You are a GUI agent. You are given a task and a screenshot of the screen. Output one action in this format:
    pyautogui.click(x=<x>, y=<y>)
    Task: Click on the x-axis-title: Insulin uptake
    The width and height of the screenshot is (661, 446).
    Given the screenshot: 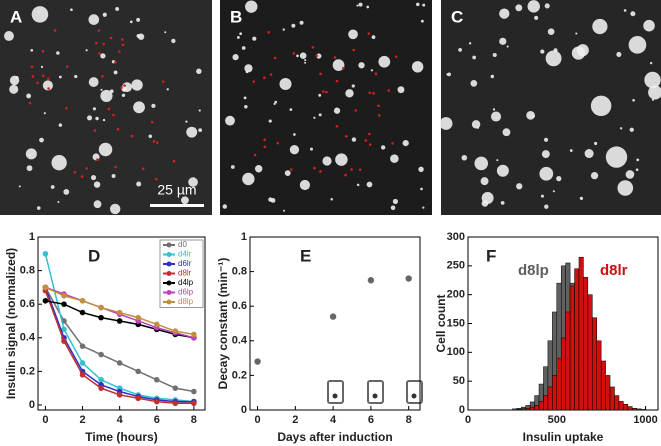 What is the action you would take?
    pyautogui.click(x=563, y=437)
    